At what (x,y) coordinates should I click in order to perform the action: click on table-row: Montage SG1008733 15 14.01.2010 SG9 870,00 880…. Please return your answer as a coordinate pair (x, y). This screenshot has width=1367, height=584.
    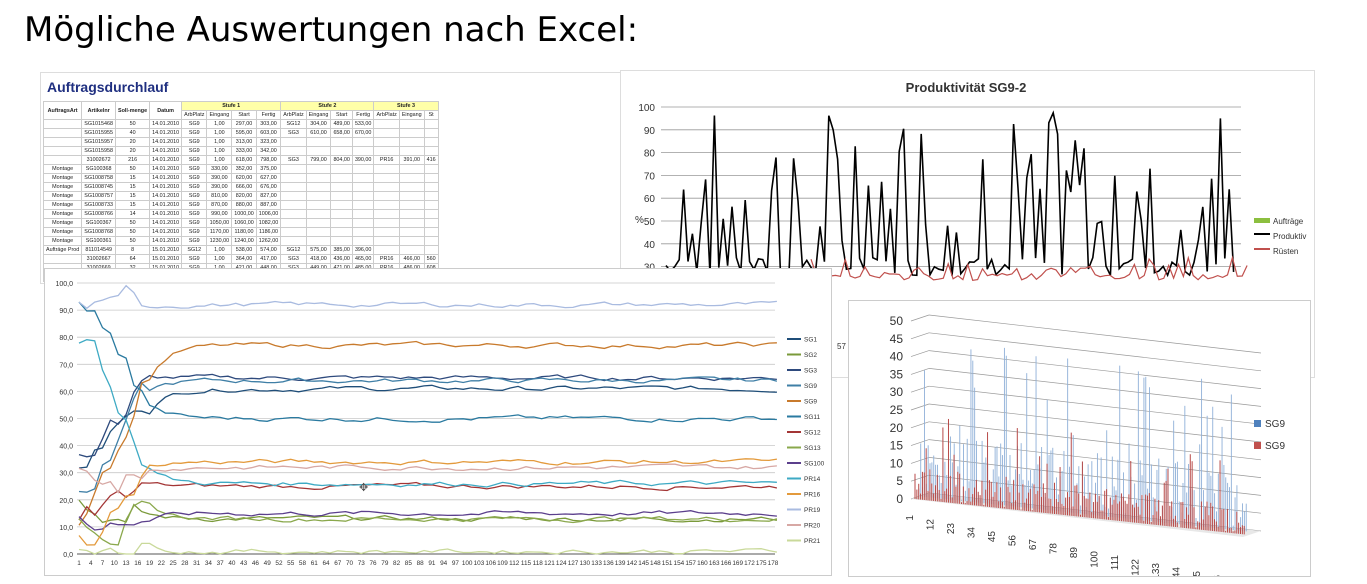
    Looking at the image, I should click on (240, 205).